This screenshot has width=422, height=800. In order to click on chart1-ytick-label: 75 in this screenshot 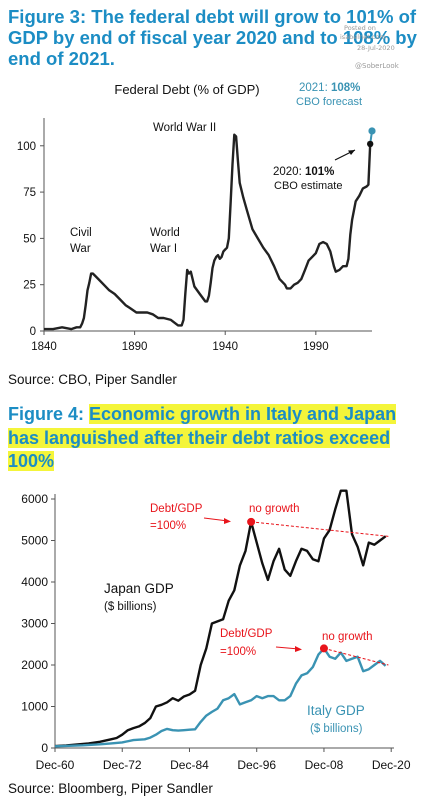, I will do `click(29, 193)`.